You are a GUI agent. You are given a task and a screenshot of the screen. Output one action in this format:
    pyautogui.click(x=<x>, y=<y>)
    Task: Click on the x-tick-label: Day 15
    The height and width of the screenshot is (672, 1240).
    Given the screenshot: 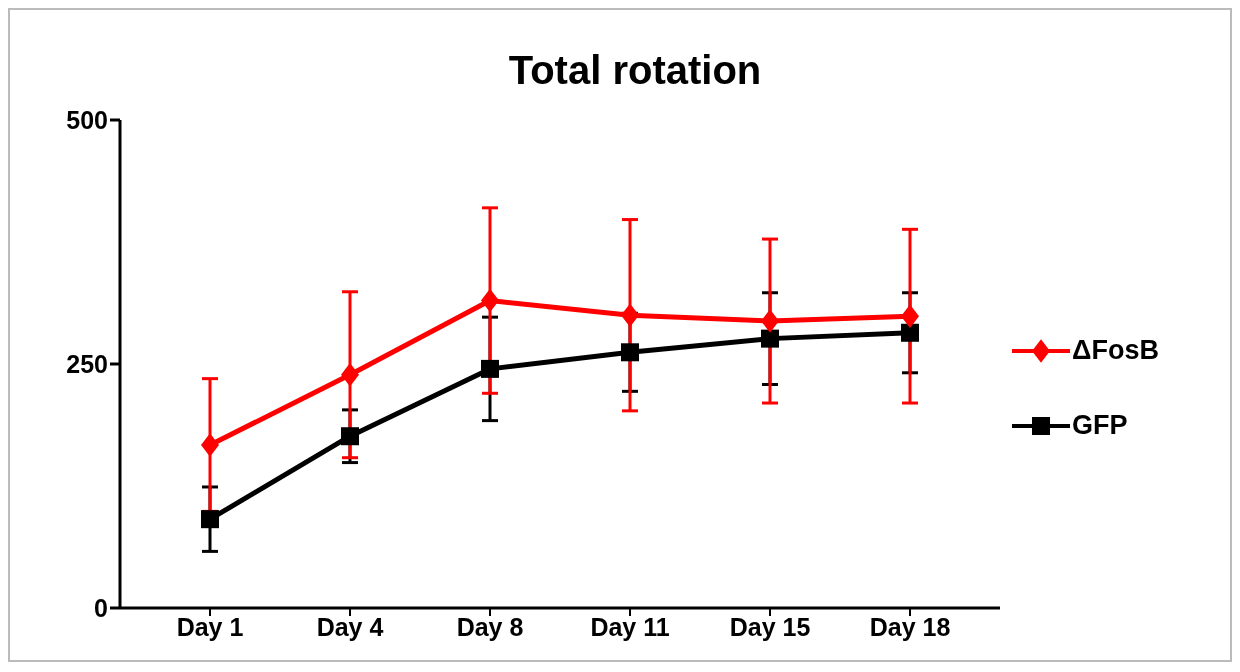 What is the action you would take?
    pyautogui.click(x=770, y=626)
    